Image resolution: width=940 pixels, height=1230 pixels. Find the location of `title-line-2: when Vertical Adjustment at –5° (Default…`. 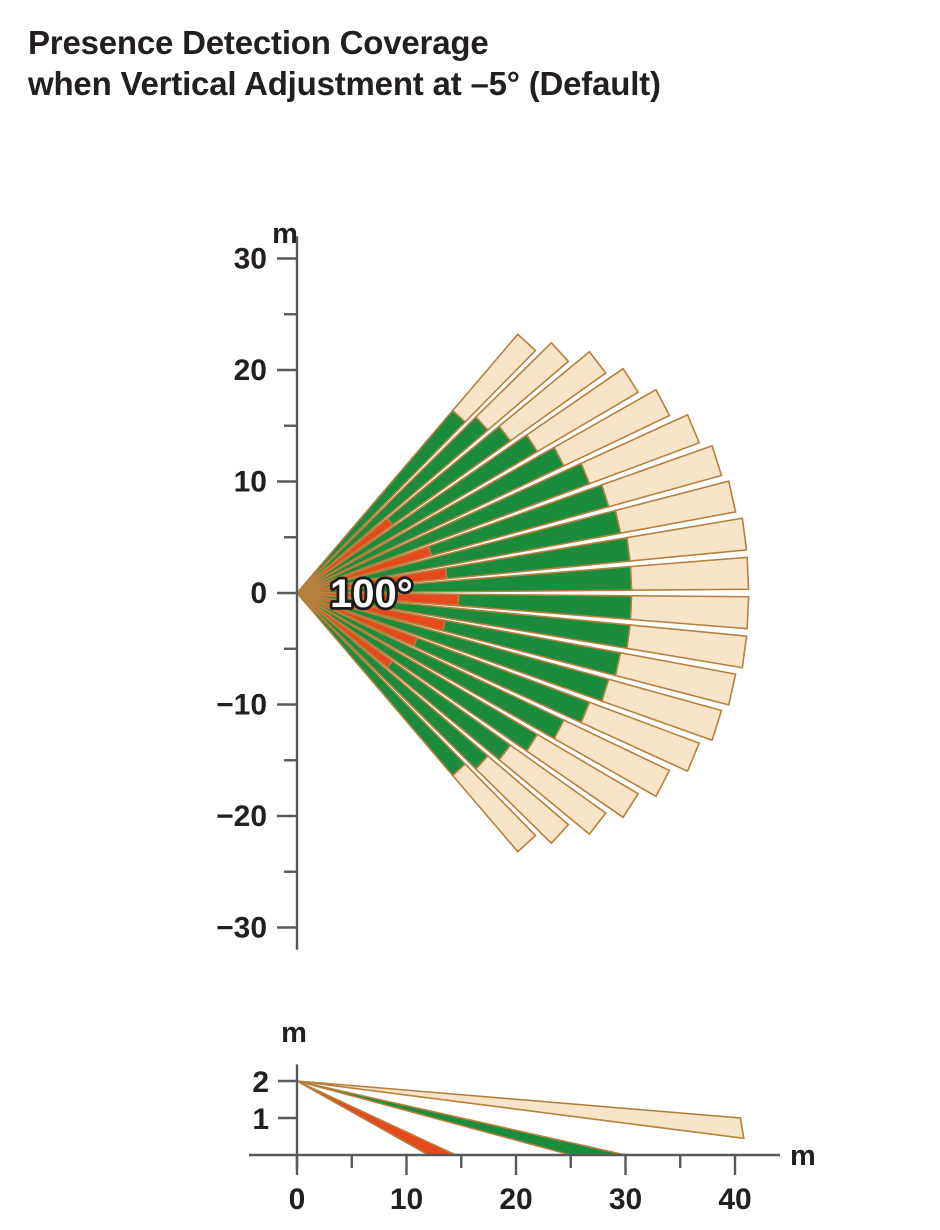

title-line-2: when Vertical Adjustment at –5° (Default… is located at coordinates (344, 83).